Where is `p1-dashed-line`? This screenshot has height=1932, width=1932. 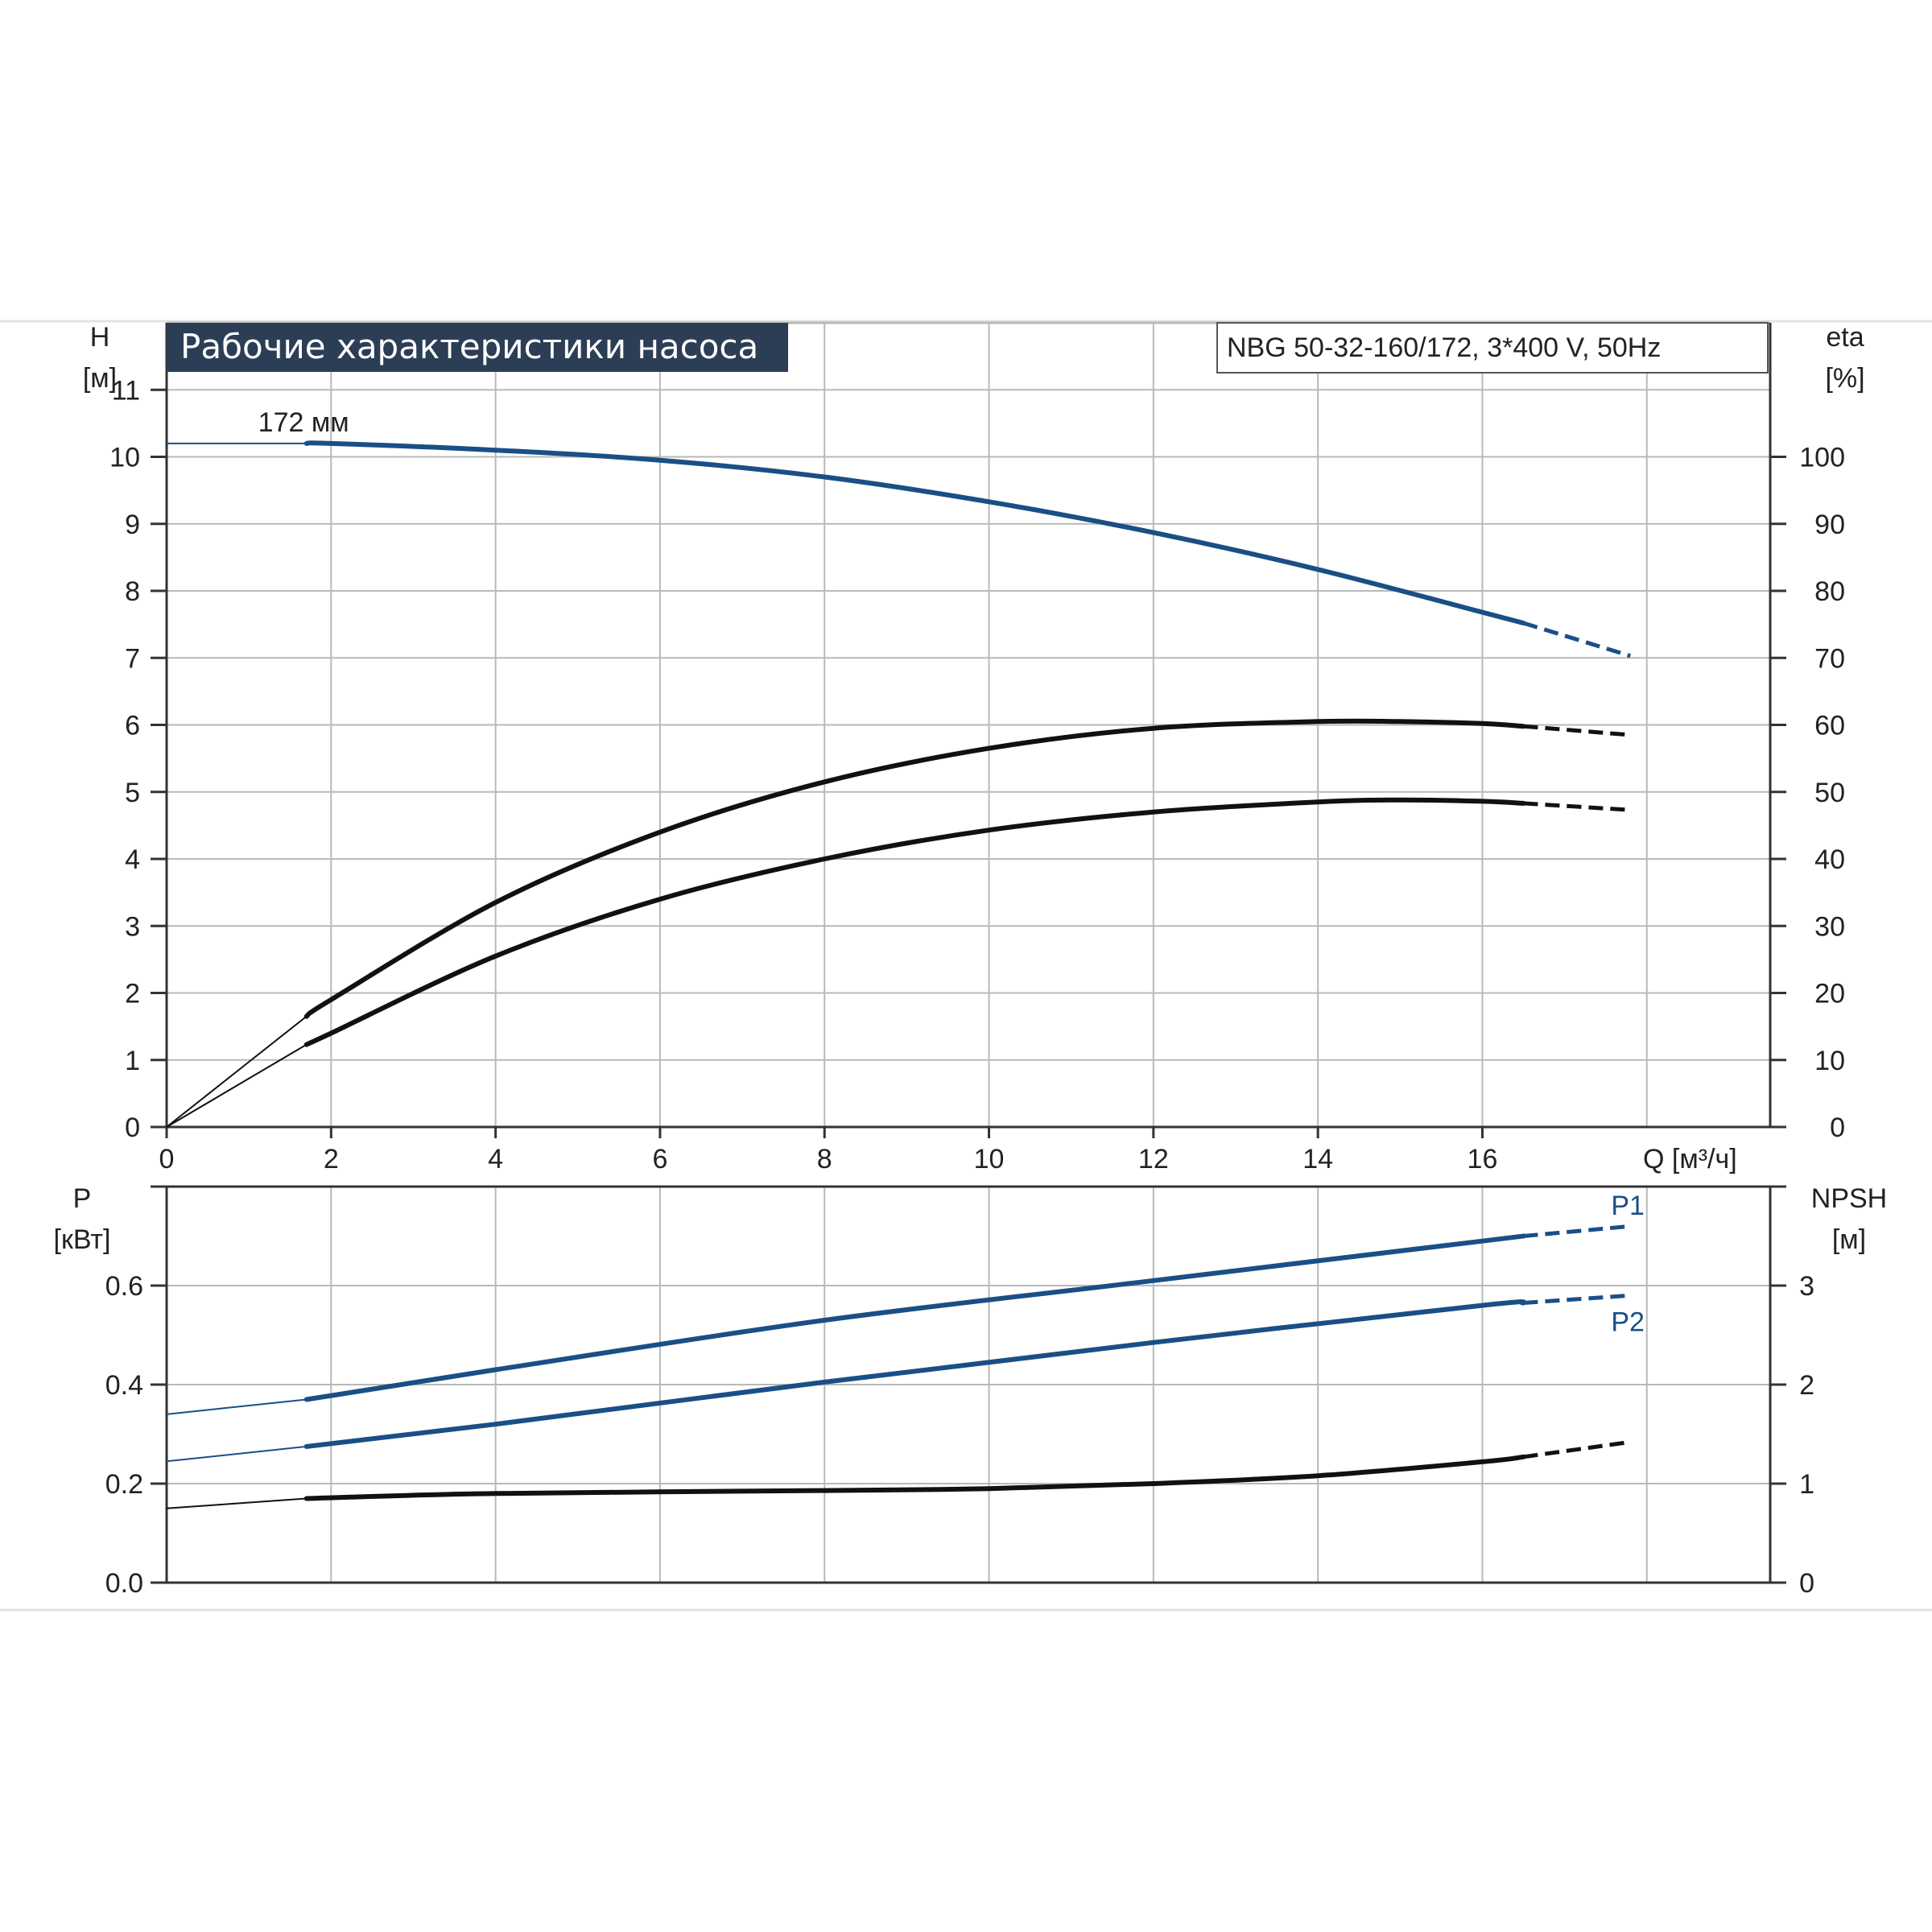
p1-dashed-line is located at coordinates (1577, 1231).